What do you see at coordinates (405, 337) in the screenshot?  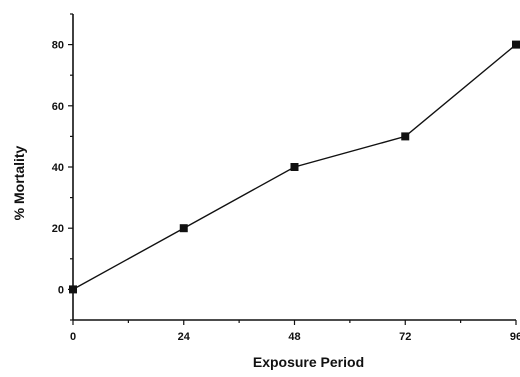 I see `x-tick-label: 72` at bounding box center [405, 337].